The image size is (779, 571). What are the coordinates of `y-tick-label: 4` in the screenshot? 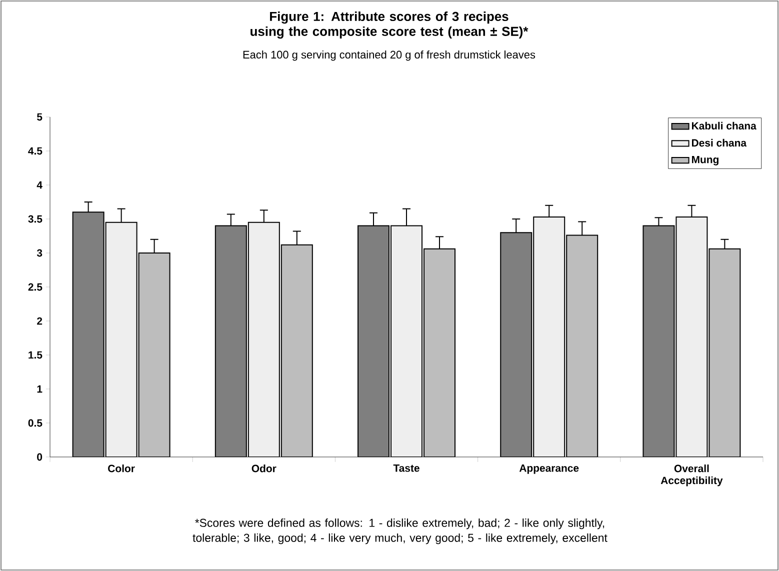 It's located at (39, 185).